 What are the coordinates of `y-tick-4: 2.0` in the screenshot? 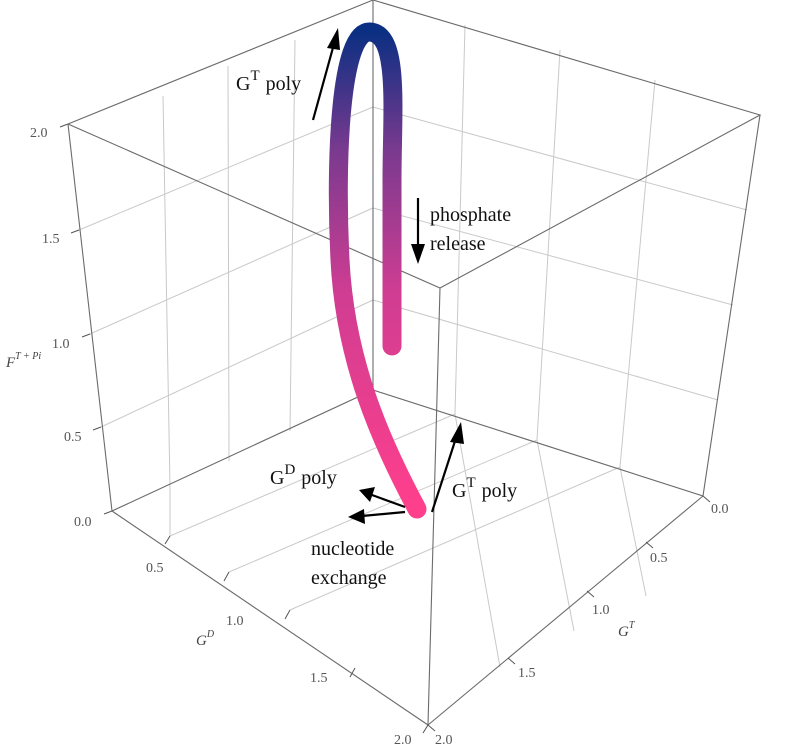 It's located at (444, 740).